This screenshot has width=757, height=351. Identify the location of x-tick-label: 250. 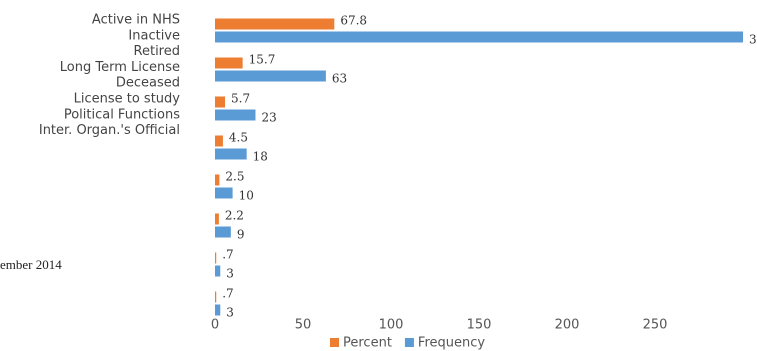
(655, 325).